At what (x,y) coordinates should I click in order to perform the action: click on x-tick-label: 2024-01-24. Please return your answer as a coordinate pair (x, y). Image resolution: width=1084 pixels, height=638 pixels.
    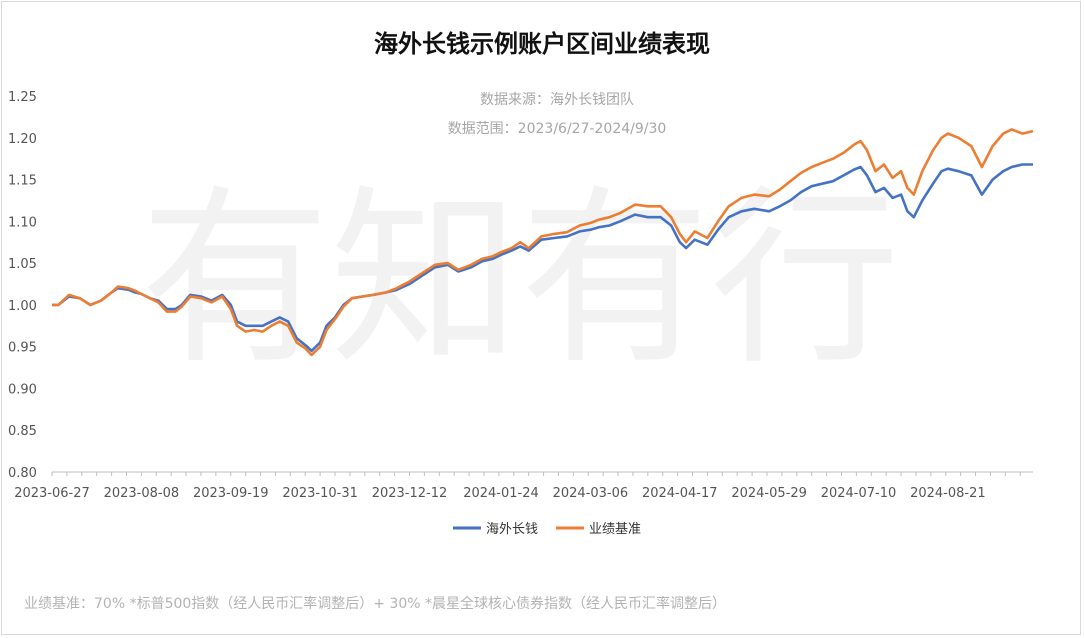
    Looking at the image, I should click on (501, 493).